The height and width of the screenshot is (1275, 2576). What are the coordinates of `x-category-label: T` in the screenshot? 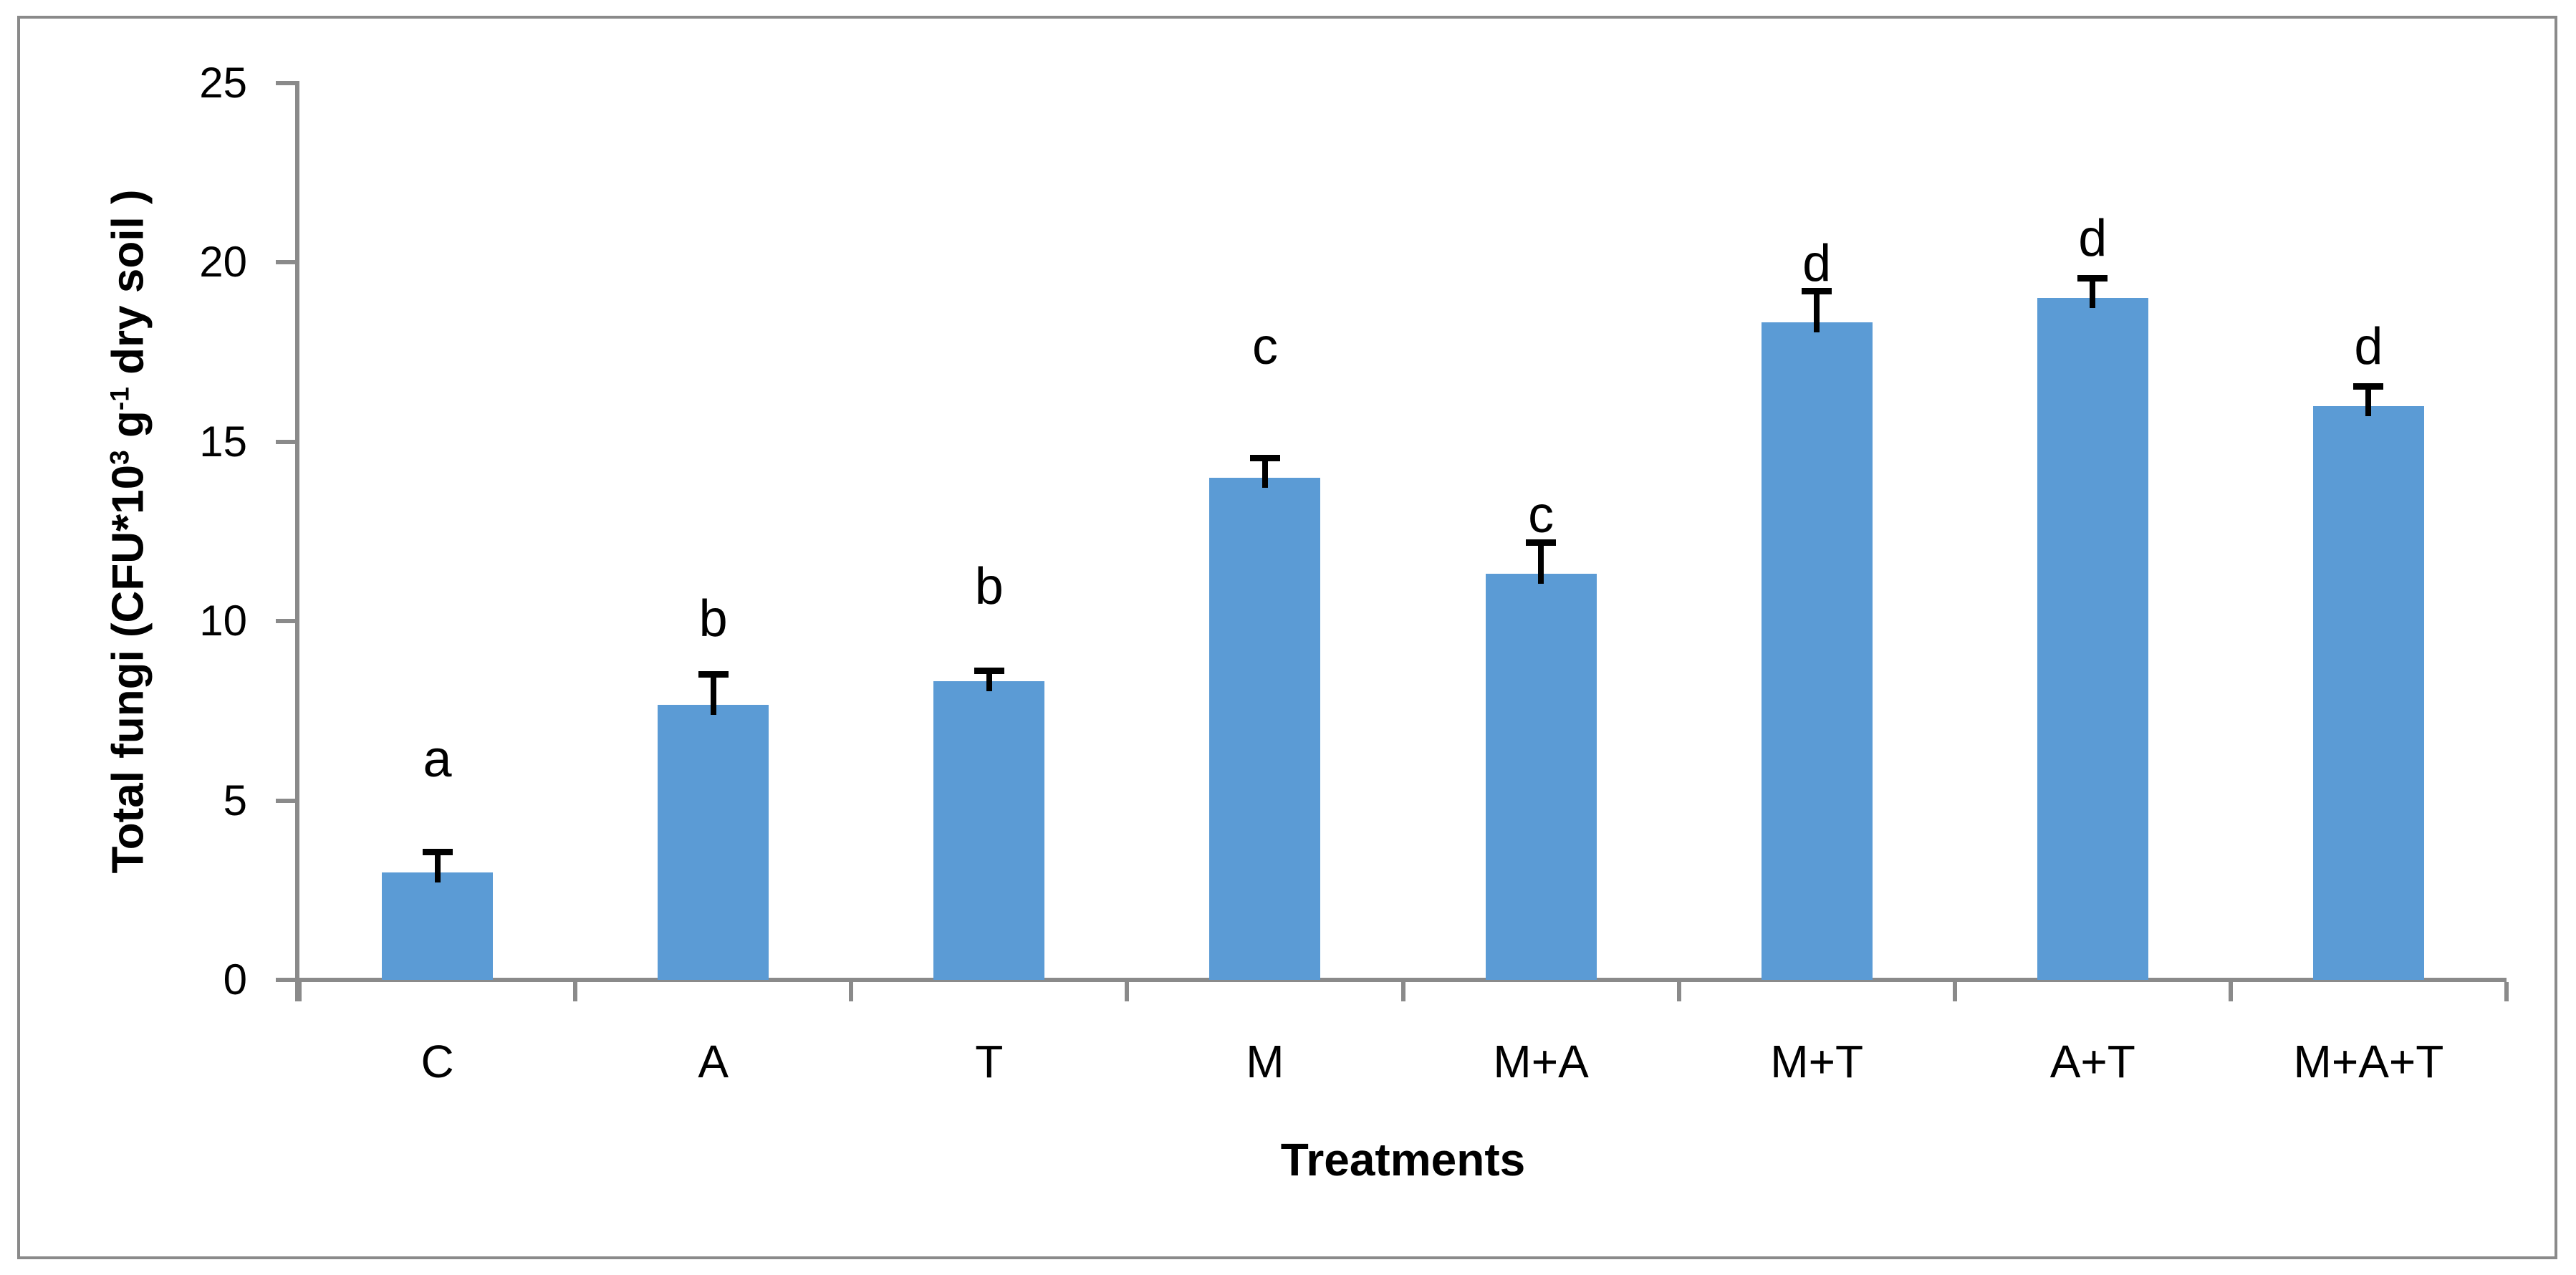 It's located at (990, 1061).